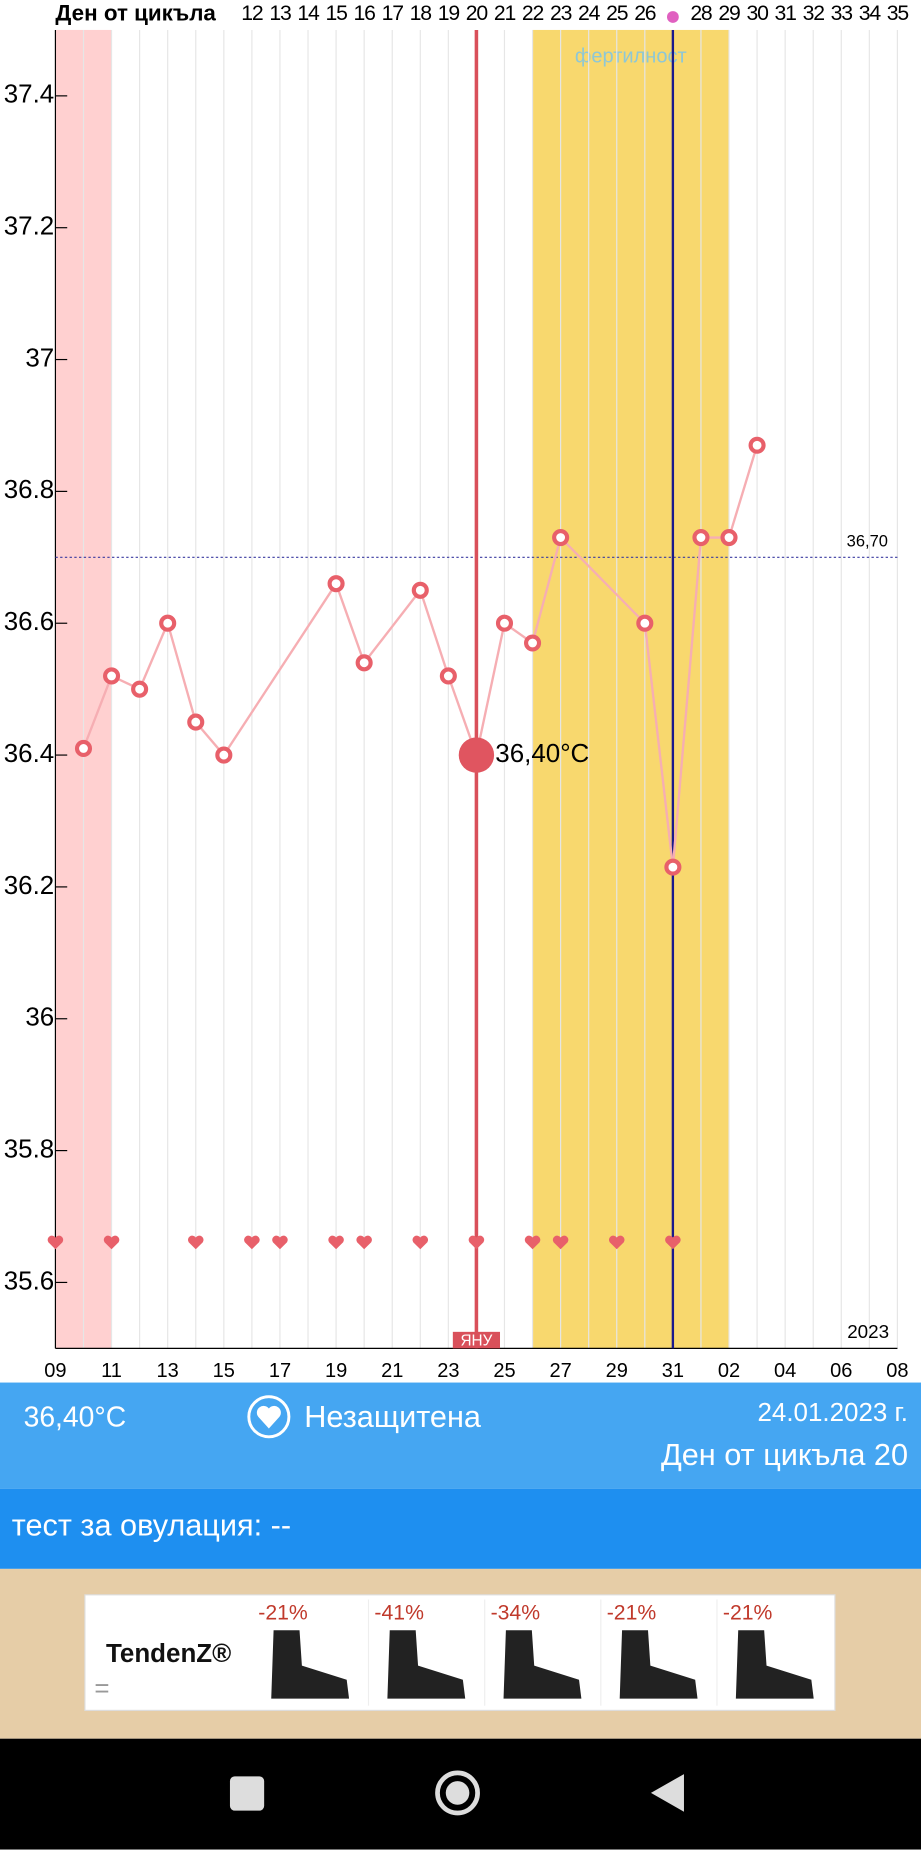  What do you see at coordinates (476, 755) in the screenshot?
I see `selected-point` at bounding box center [476, 755].